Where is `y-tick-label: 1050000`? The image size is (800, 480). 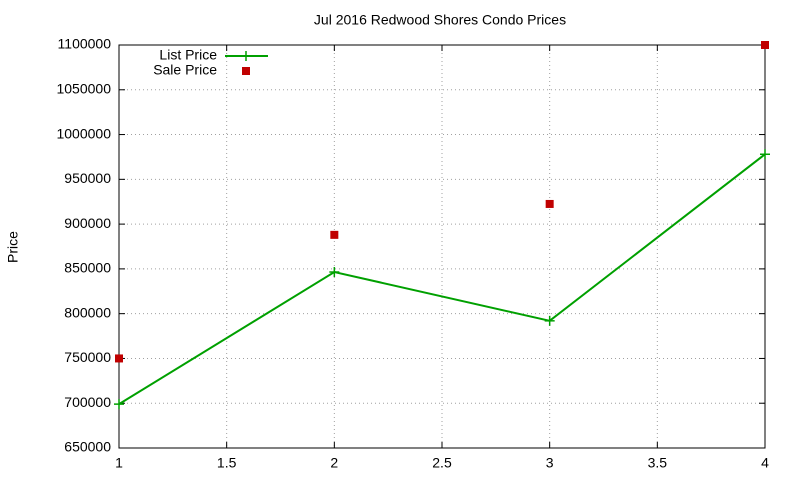 y-tick-label: 1050000 is located at coordinates (83, 88).